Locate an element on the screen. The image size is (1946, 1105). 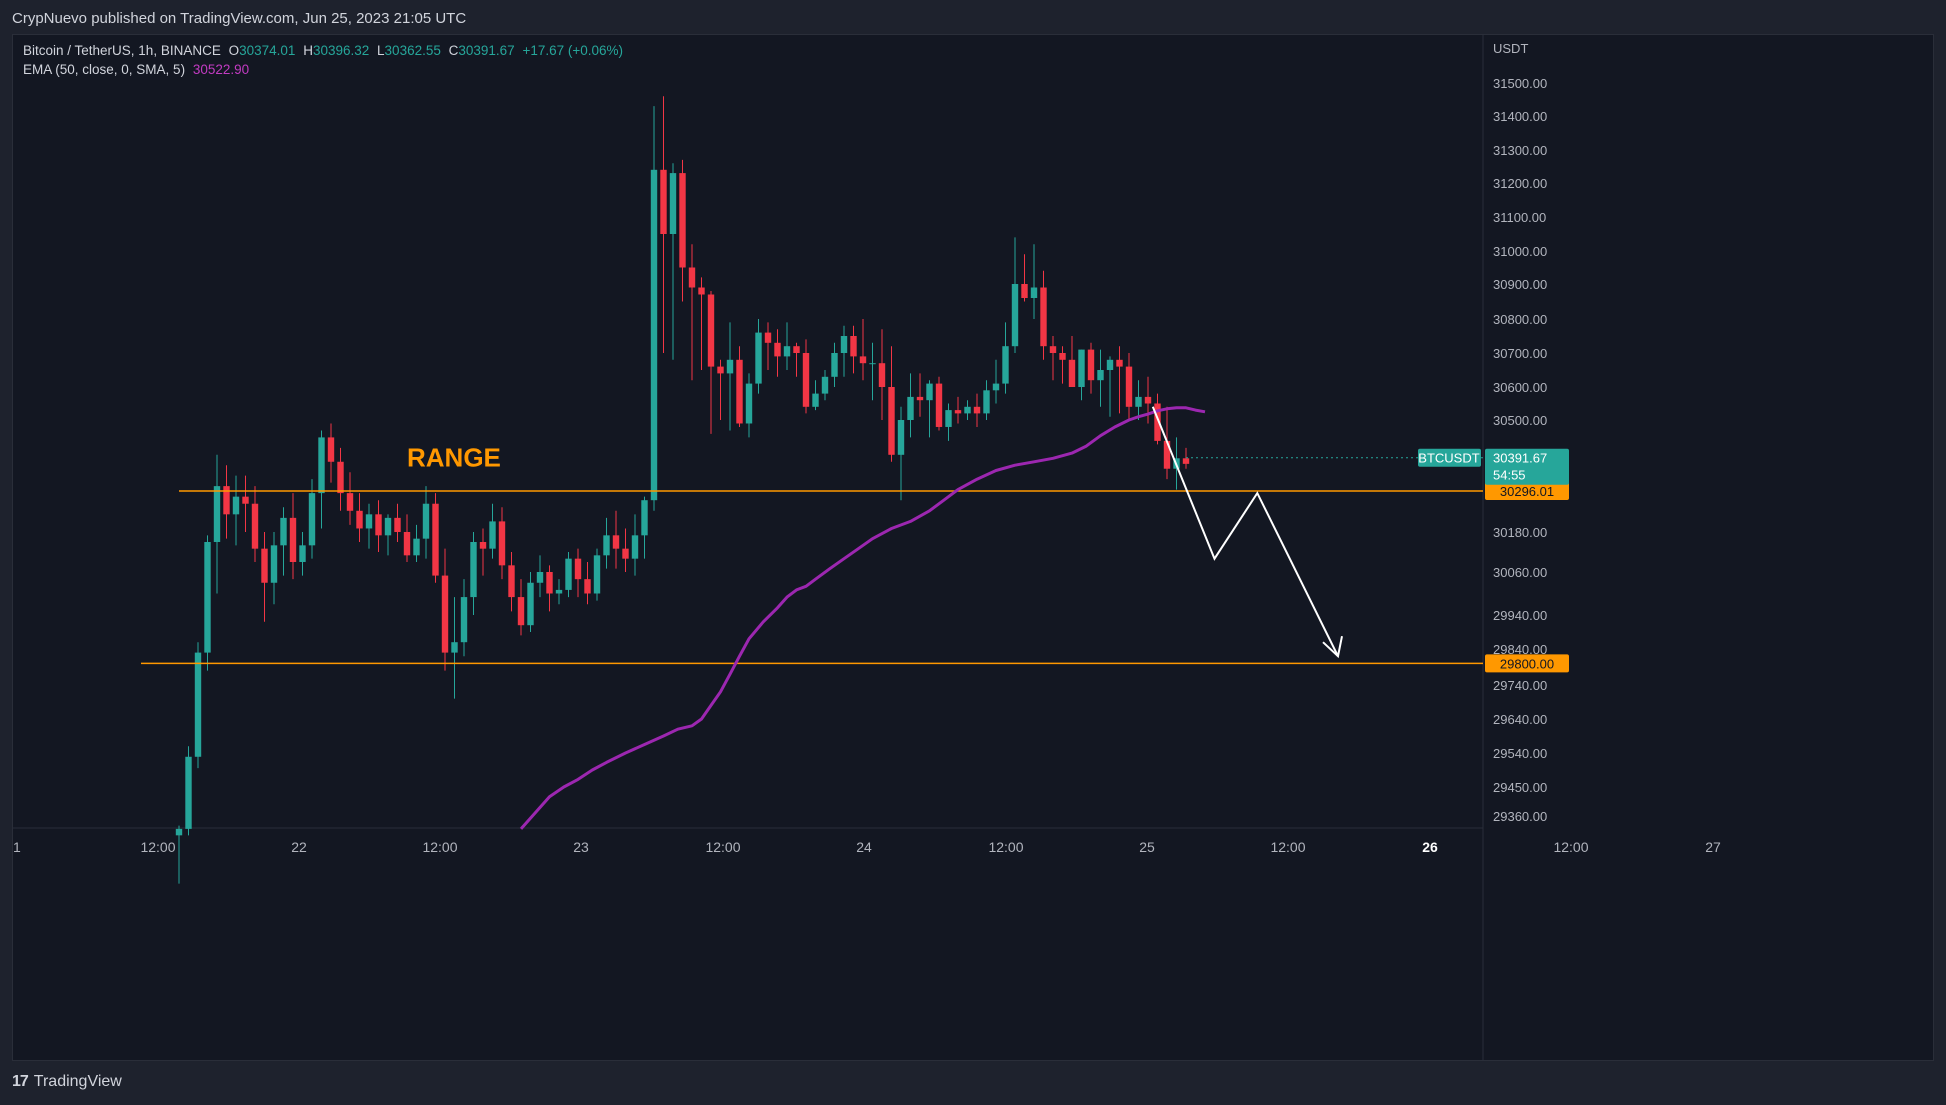
low-value: 30362.55 is located at coordinates (412, 50).